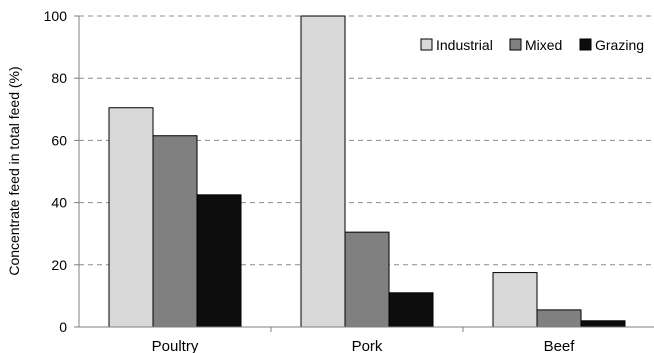 This screenshot has height=353, width=654. I want to click on legend: Industrial Mixed Grazing, so click(532, 45).